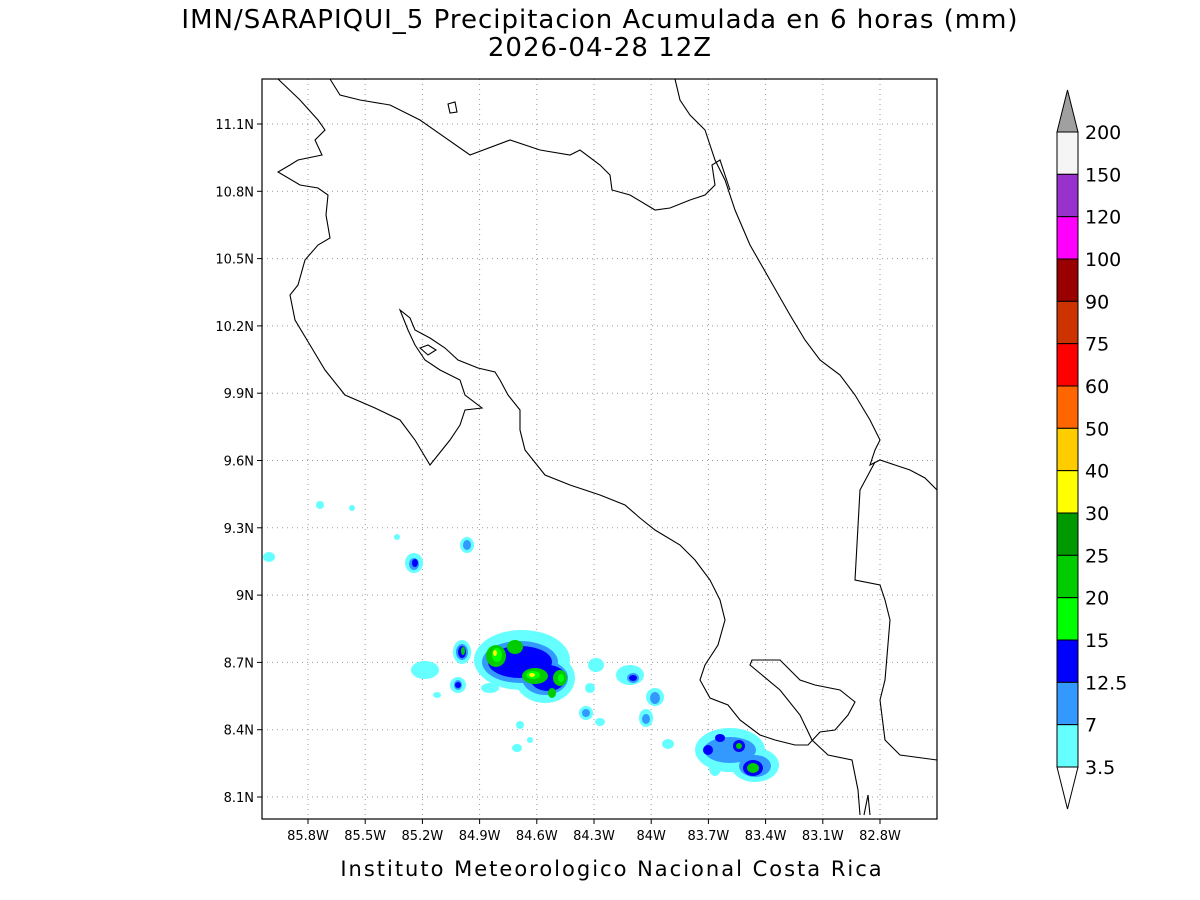 This screenshot has width=1200, height=900. I want to click on colorbar-label: 100, so click(1103, 260).